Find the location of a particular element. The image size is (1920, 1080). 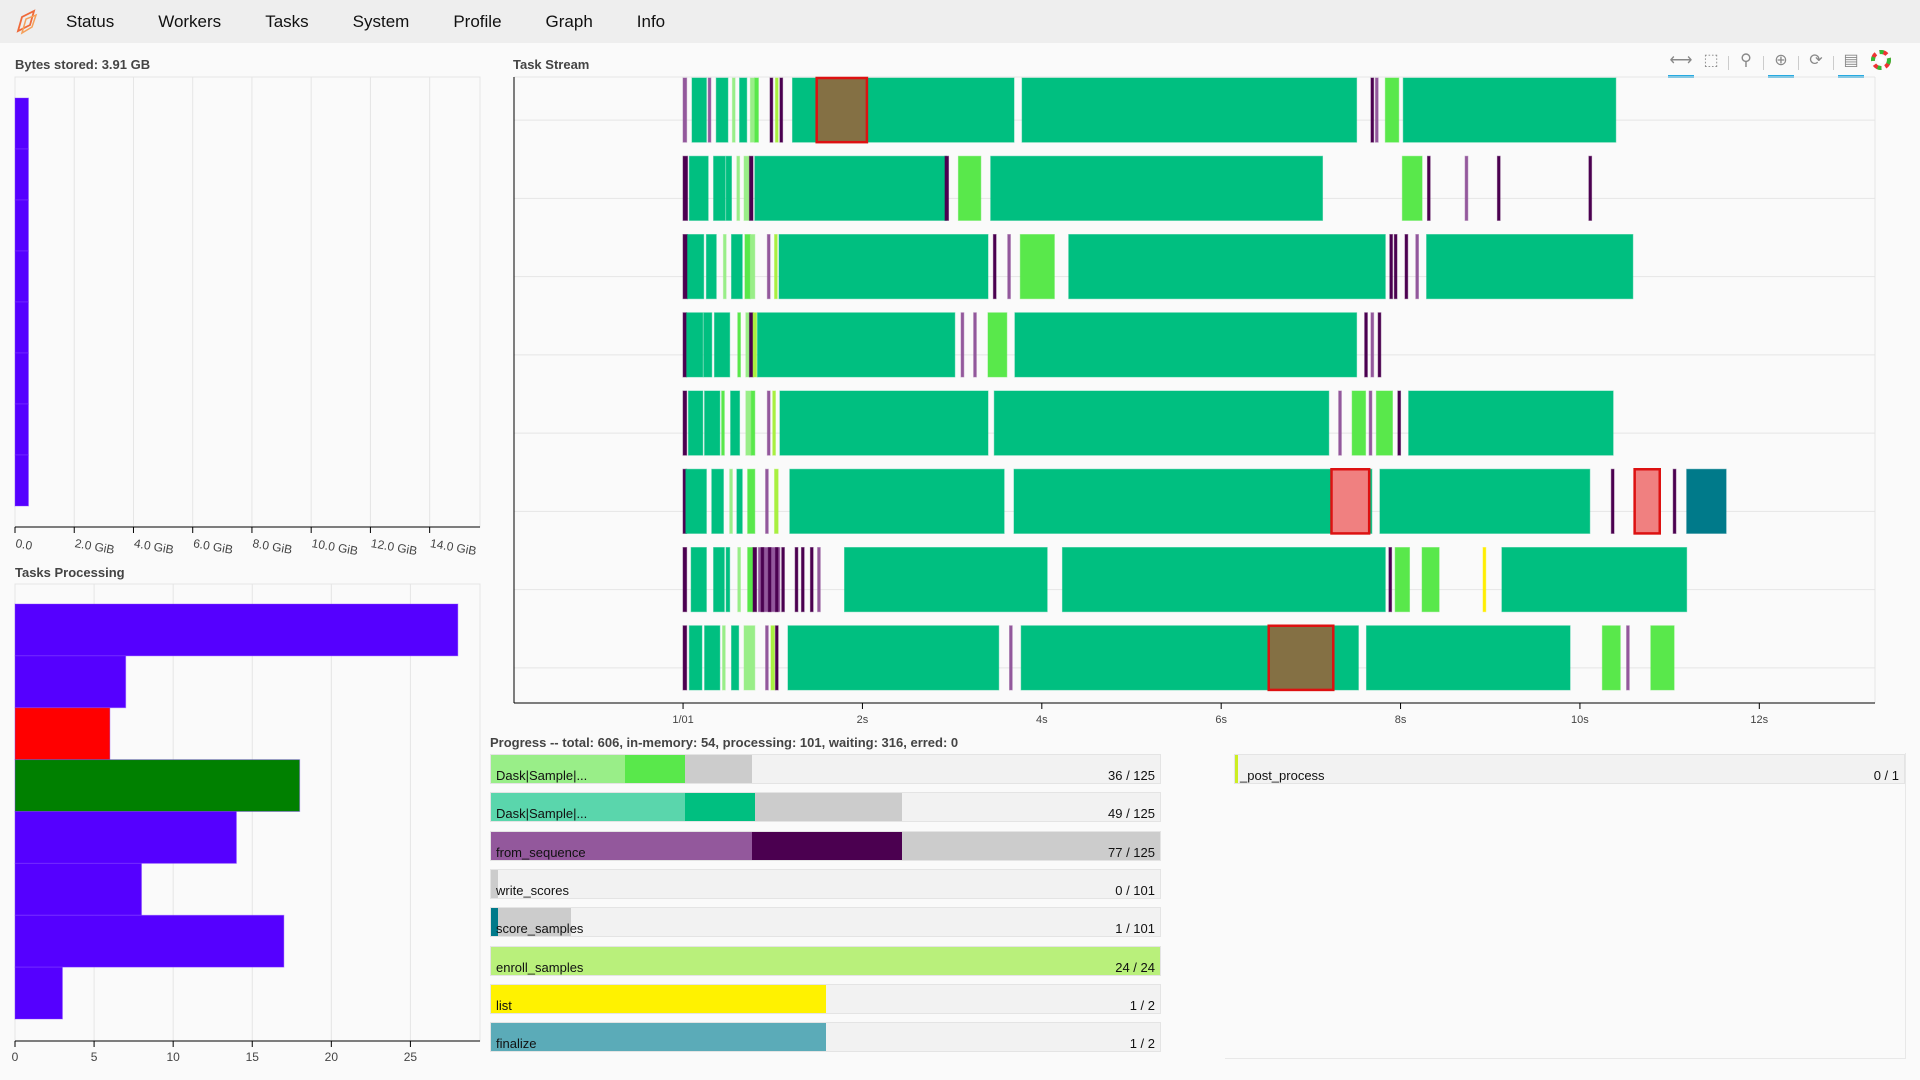

x-tick-label: 5 is located at coordinates (94, 1057).